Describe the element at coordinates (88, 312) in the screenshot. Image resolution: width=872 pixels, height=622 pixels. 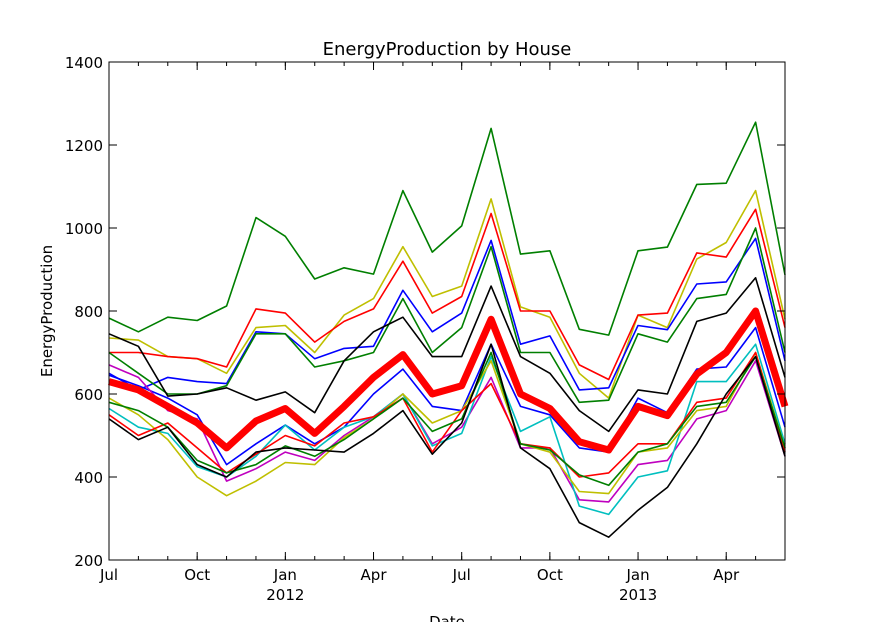
I see `y-tick-label: 800` at that location.